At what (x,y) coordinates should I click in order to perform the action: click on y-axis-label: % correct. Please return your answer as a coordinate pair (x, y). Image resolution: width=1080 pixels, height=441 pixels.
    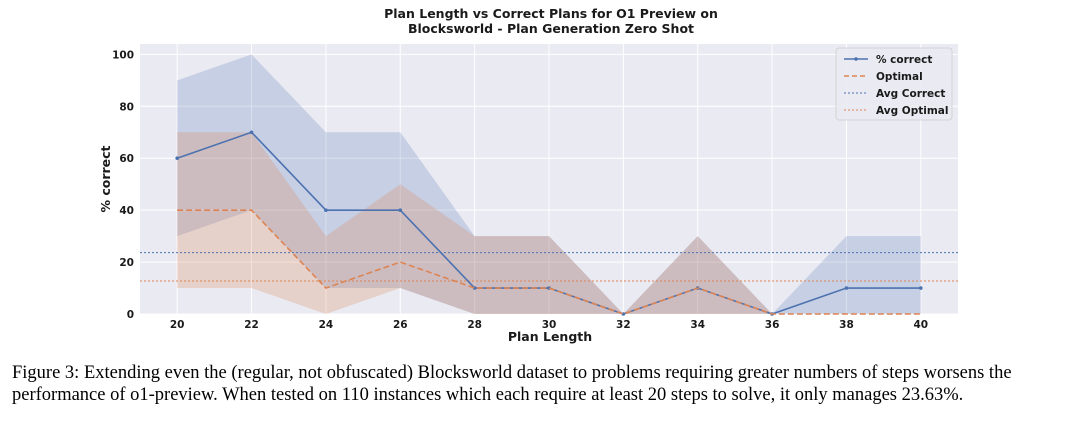
    Looking at the image, I should click on (105, 178).